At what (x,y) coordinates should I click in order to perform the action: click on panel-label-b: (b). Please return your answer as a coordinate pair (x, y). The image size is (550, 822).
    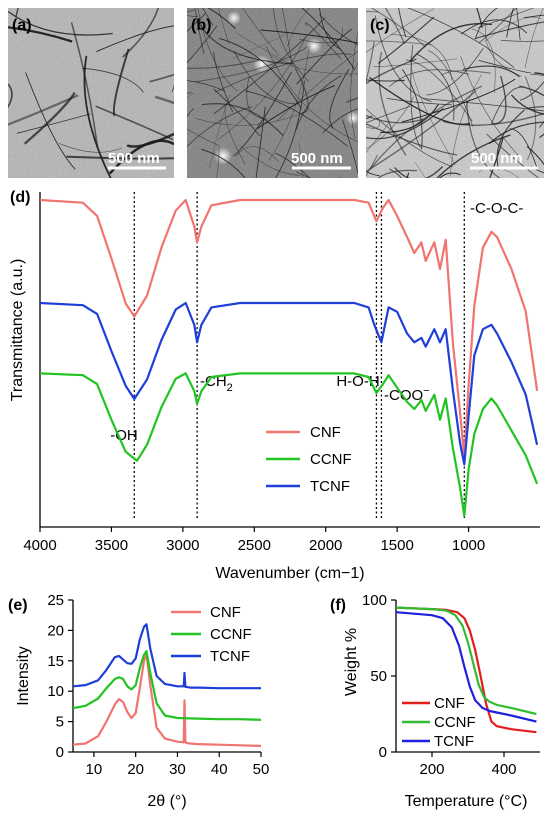
    Looking at the image, I should click on (201, 25).